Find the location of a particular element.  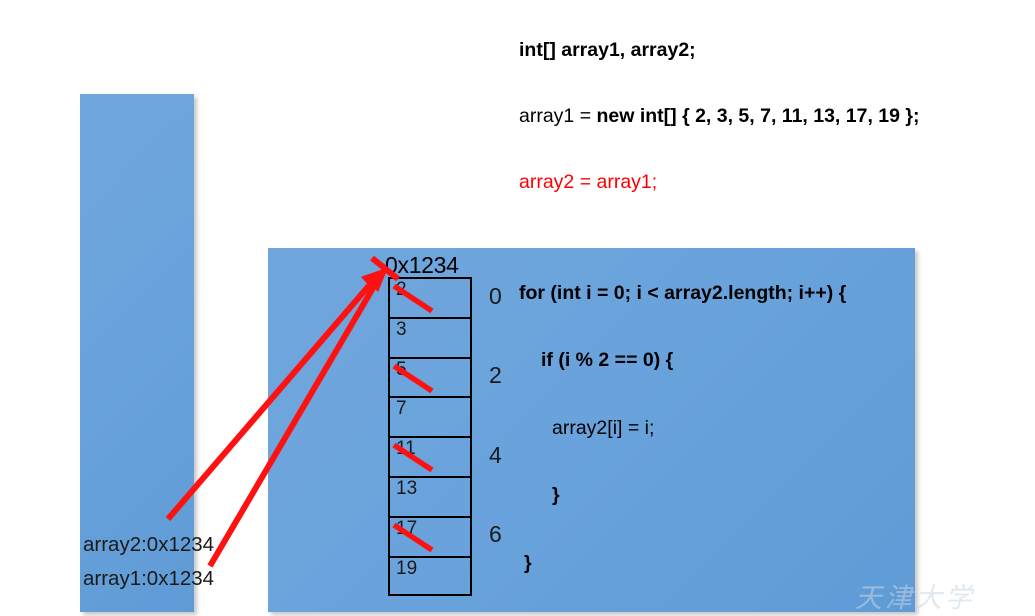

array-cell-value: 3 is located at coordinates (401, 329).